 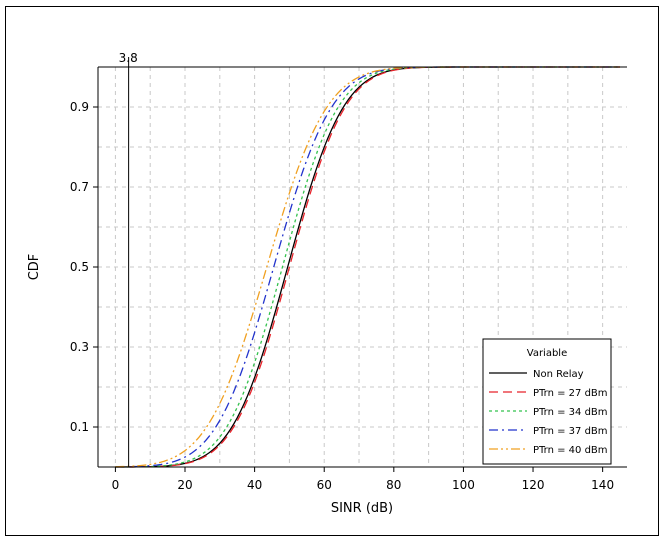 I want to click on legend-label-2: PTrn = 34 dBm, so click(x=570, y=412).